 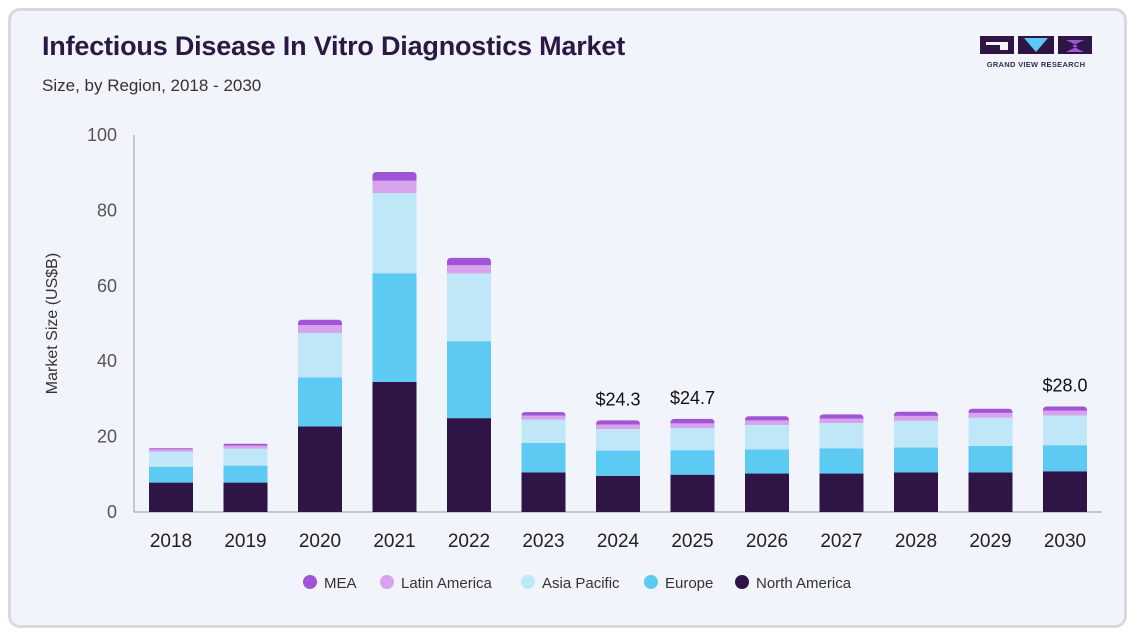 I want to click on legend-item: Europe, so click(x=678, y=583).